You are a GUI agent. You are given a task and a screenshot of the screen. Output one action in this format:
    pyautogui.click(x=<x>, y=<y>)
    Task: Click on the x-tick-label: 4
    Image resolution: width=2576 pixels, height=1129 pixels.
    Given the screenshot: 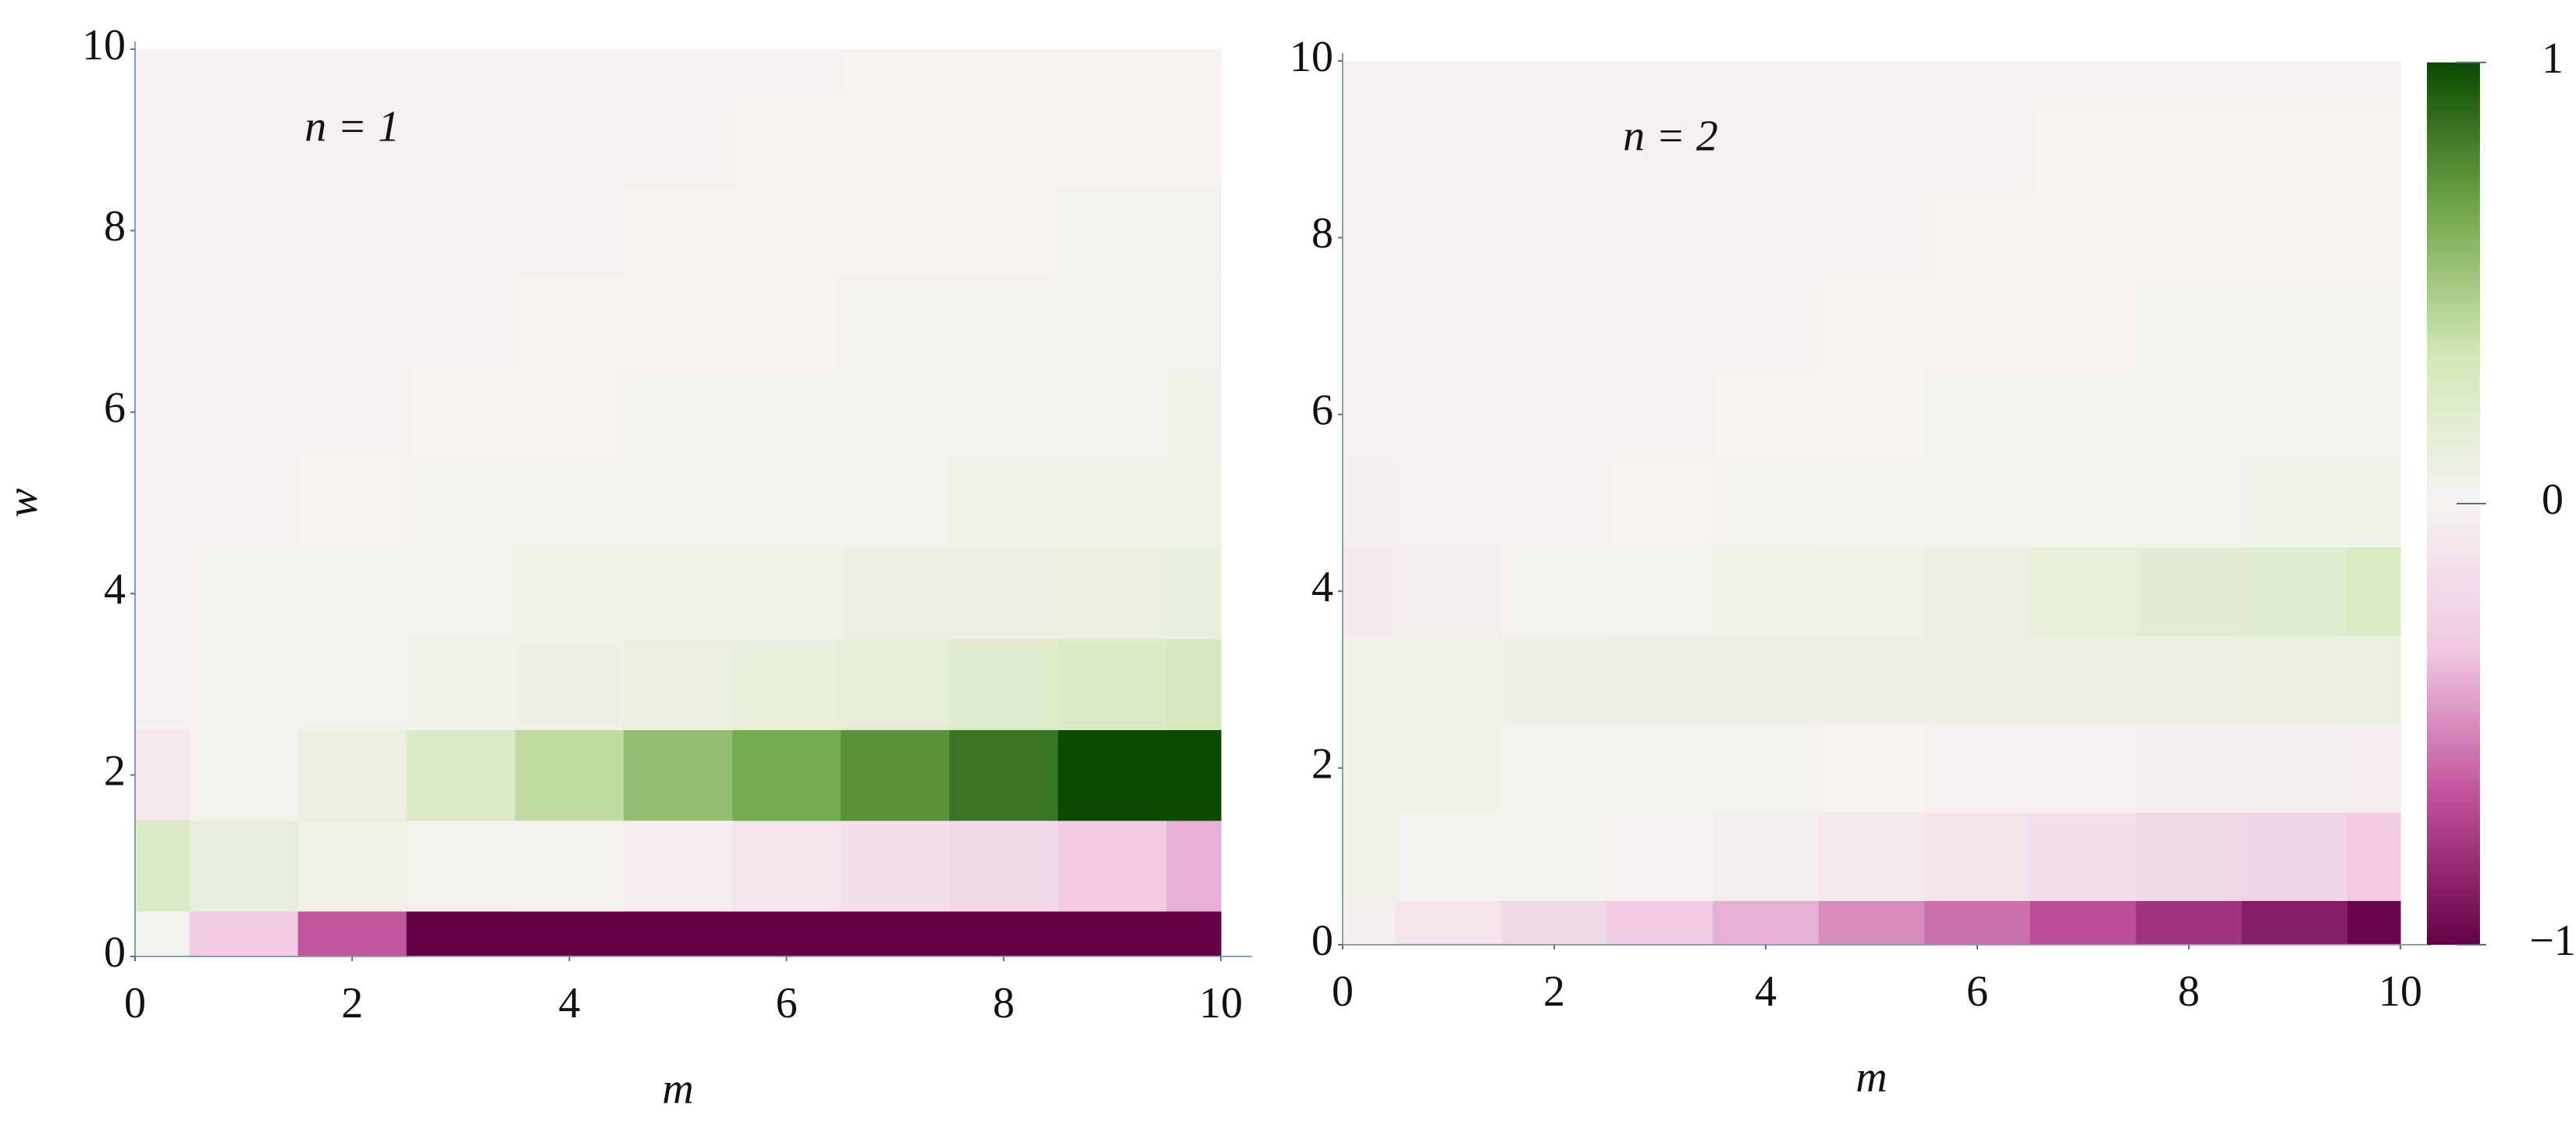 What is the action you would take?
    pyautogui.click(x=569, y=1003)
    